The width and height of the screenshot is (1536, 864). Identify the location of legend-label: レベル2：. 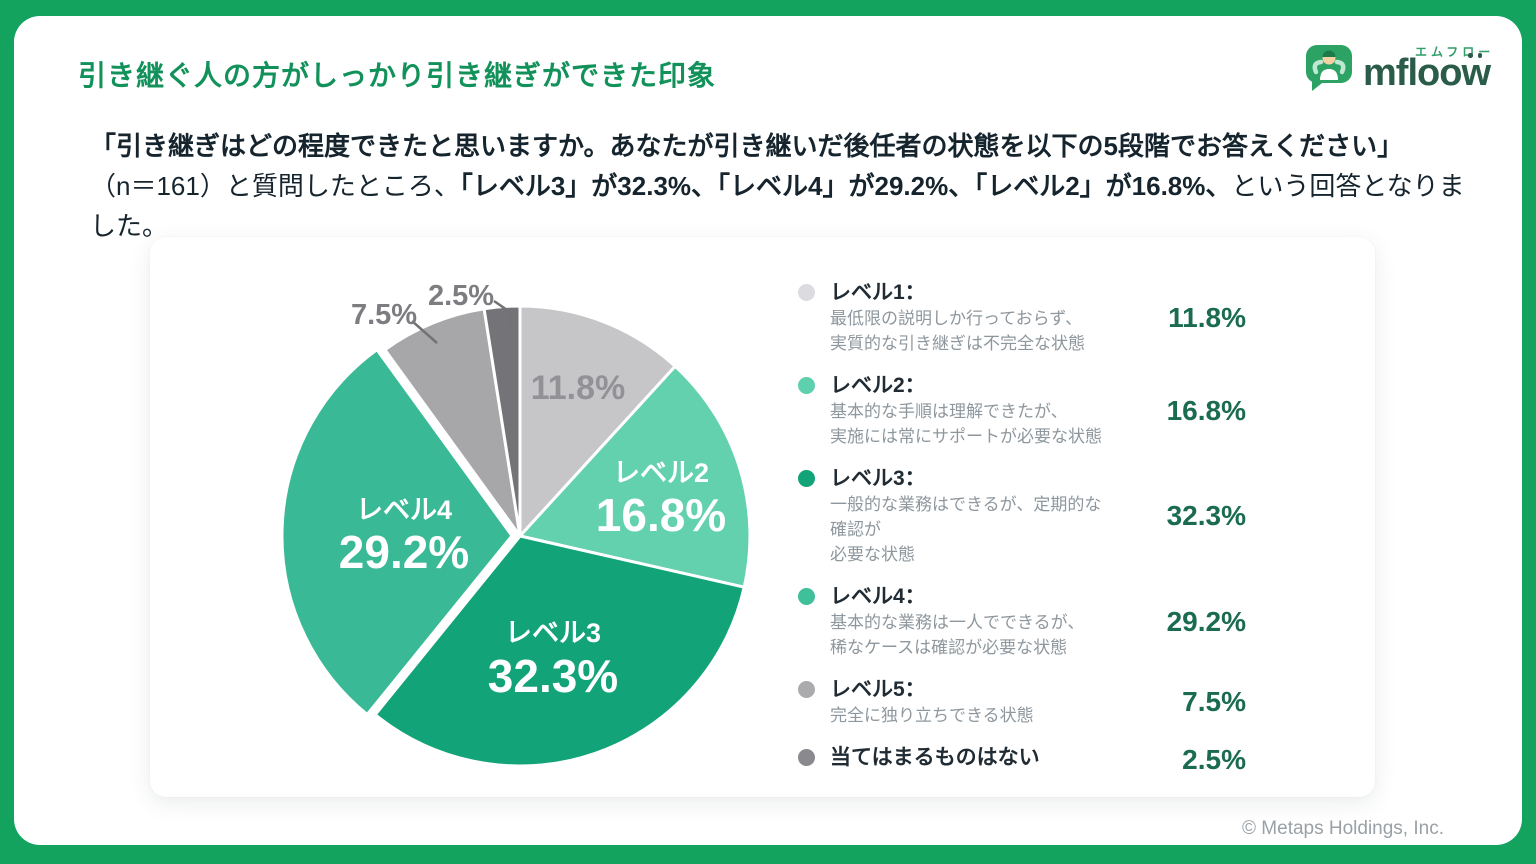
(878, 385).